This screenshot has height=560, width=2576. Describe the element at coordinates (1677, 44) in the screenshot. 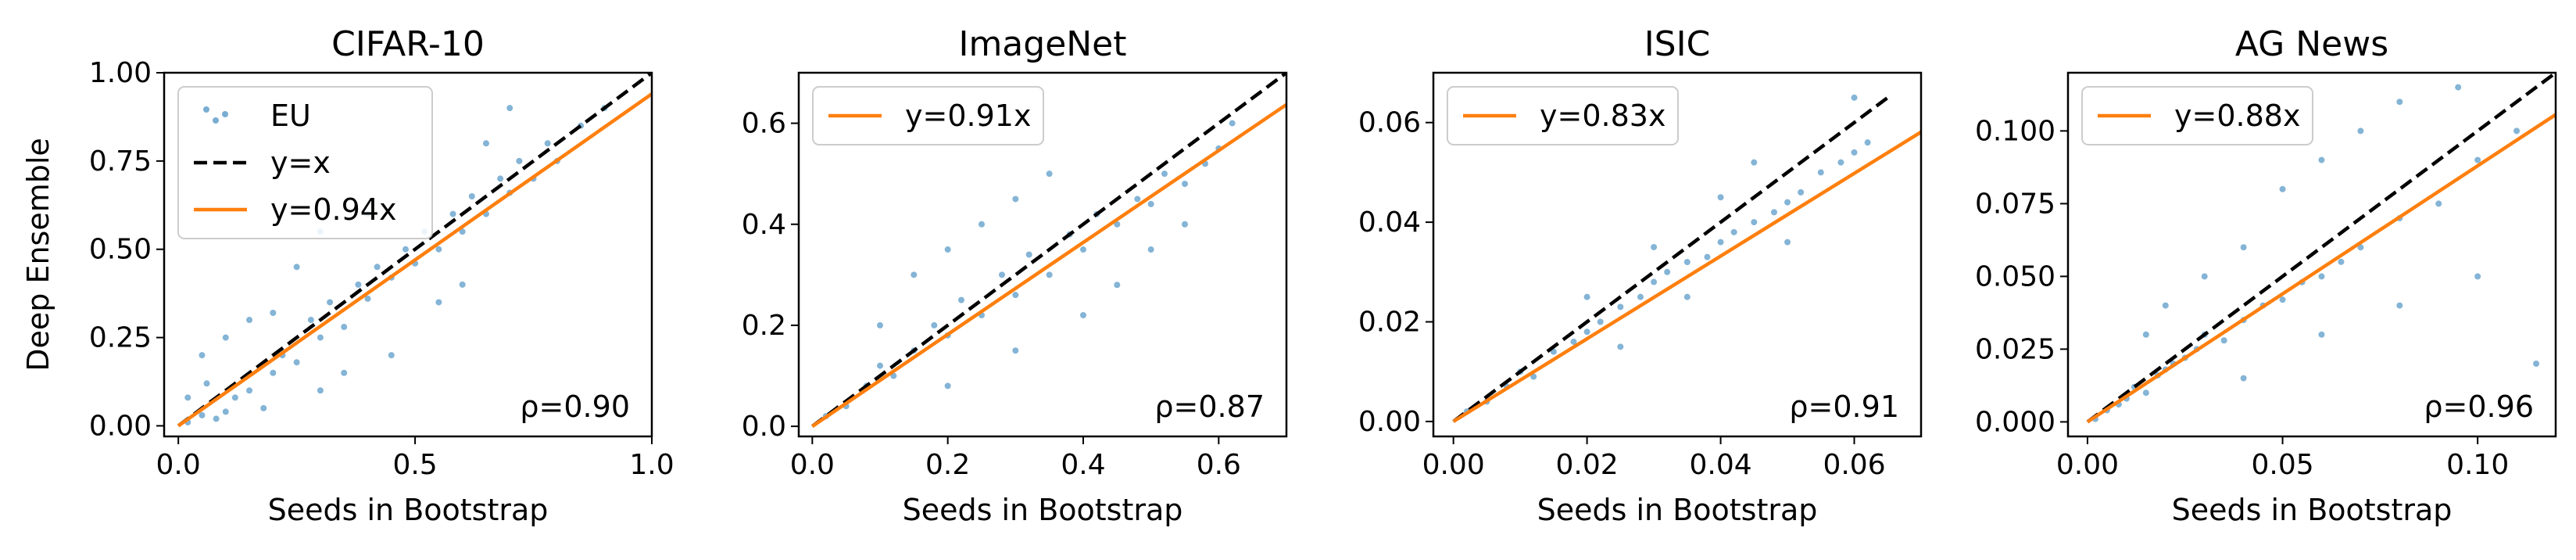

I see `chart-title: ISIC` at that location.